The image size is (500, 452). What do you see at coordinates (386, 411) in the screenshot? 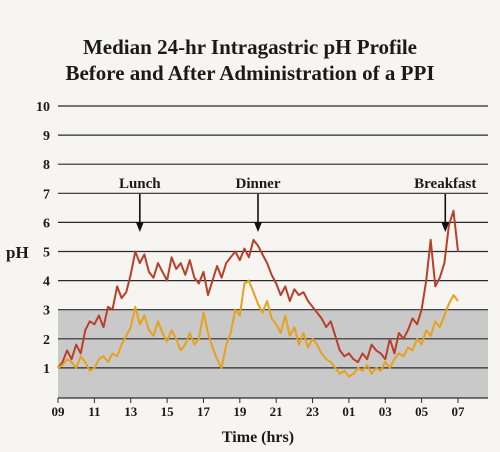
I see `x-tick-label: 03` at bounding box center [386, 411].